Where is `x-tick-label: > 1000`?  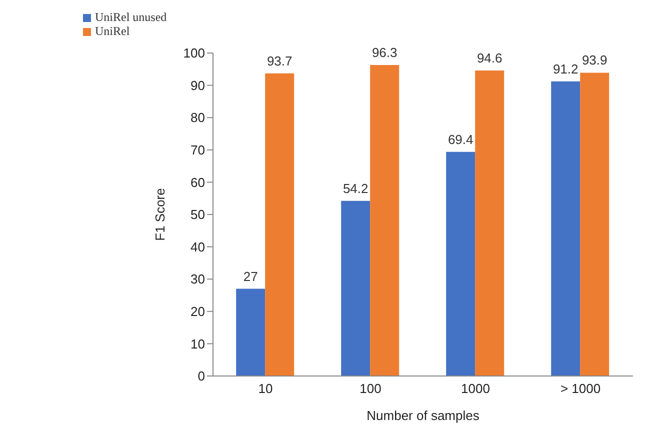
x-tick-label: > 1000 is located at coordinates (580, 388).